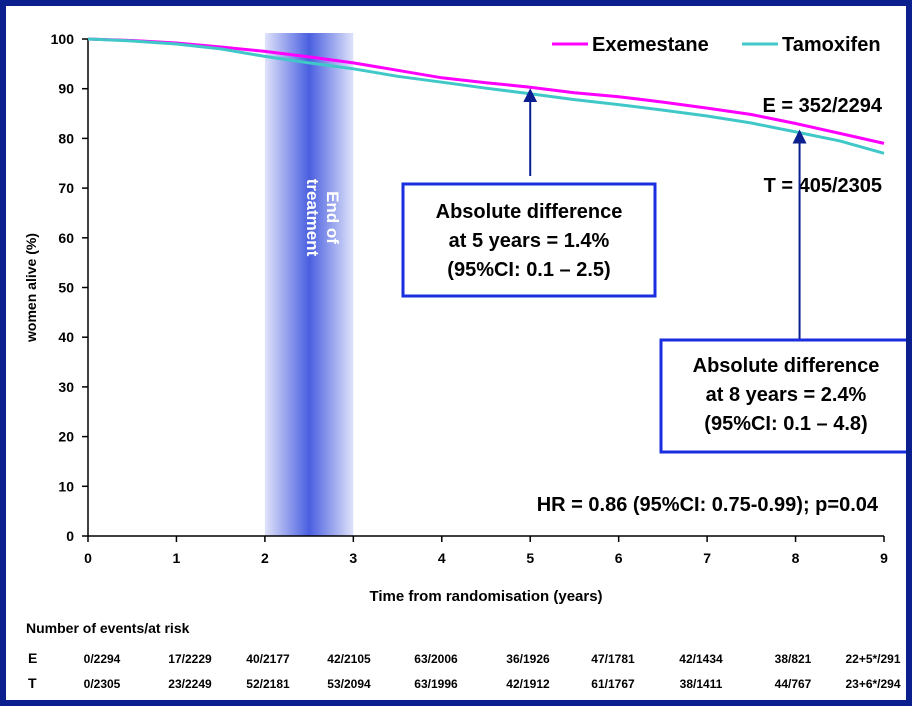 The width and height of the screenshot is (912, 706). What do you see at coordinates (872, 684) in the screenshot?
I see `risk-table-cell: 23+6*/294` at bounding box center [872, 684].